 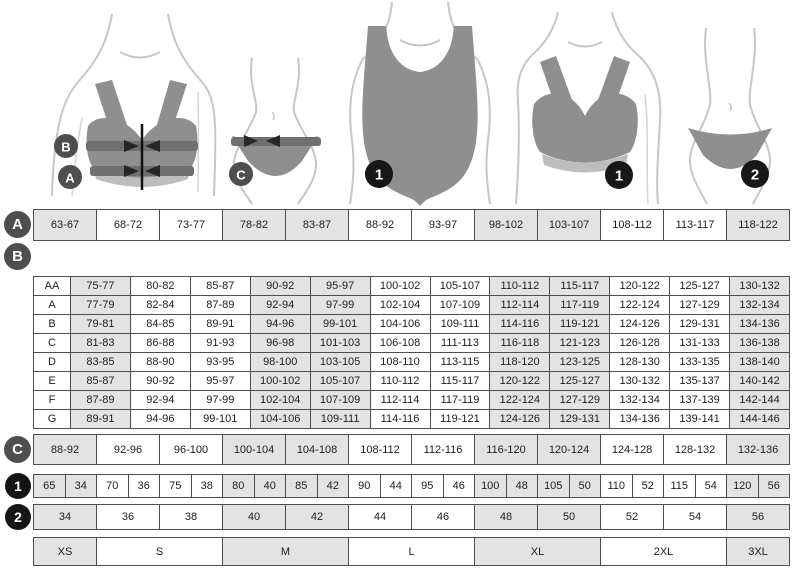 What do you see at coordinates (128, 517) in the screenshot?
I see `measurement-cell: 36` at bounding box center [128, 517].